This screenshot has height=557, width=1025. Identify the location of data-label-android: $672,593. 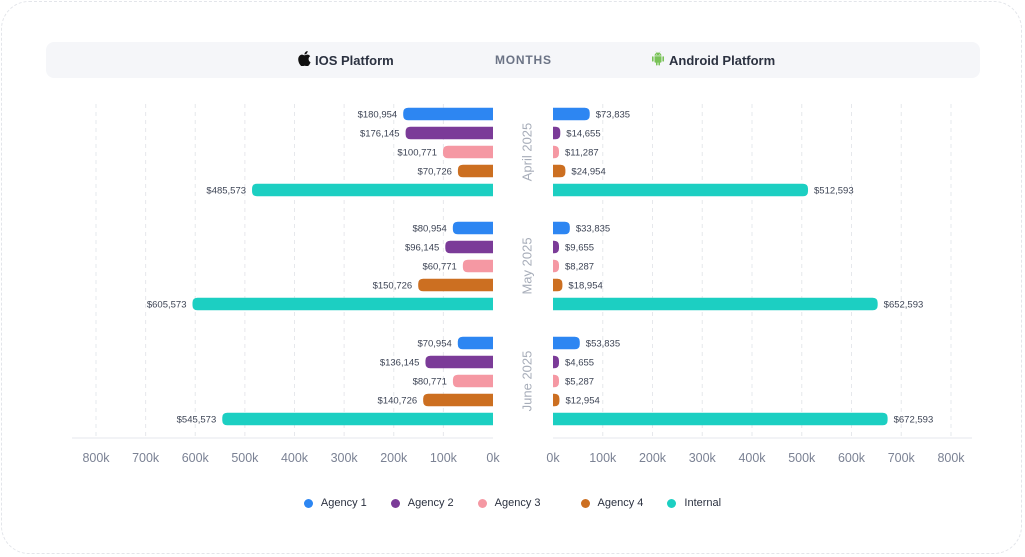
(914, 420).